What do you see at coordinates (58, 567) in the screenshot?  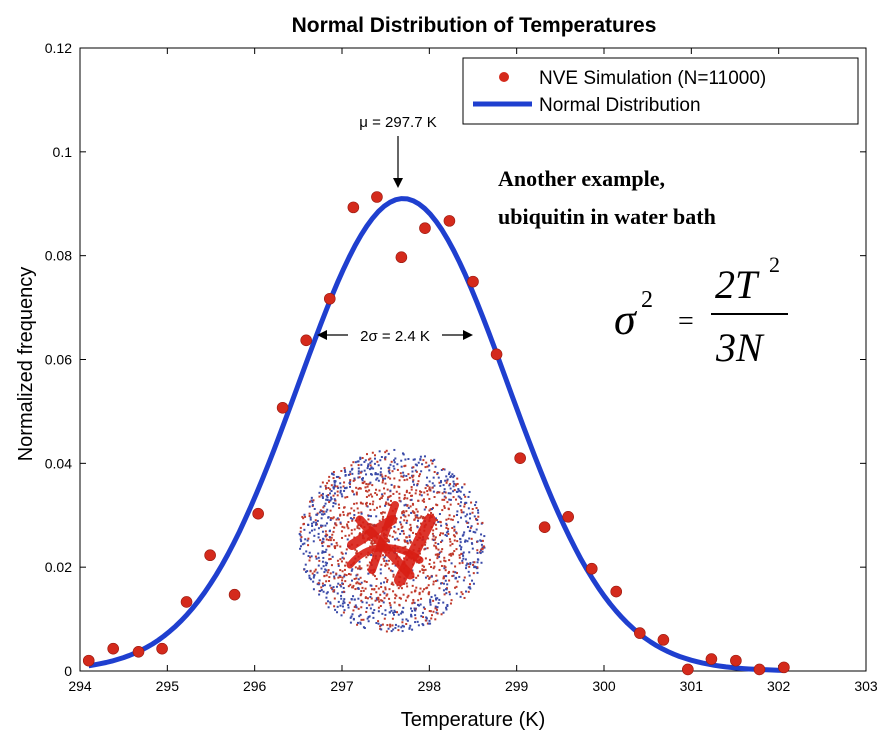 I see `y-tick-label: 0.02` at bounding box center [58, 567].